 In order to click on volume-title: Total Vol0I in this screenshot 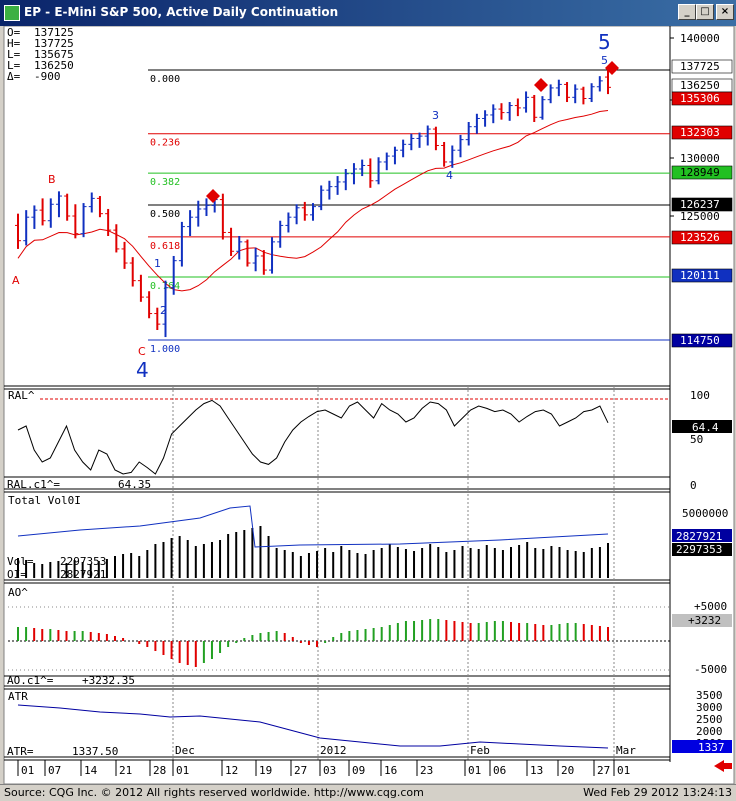, I will do `click(44, 500)`.